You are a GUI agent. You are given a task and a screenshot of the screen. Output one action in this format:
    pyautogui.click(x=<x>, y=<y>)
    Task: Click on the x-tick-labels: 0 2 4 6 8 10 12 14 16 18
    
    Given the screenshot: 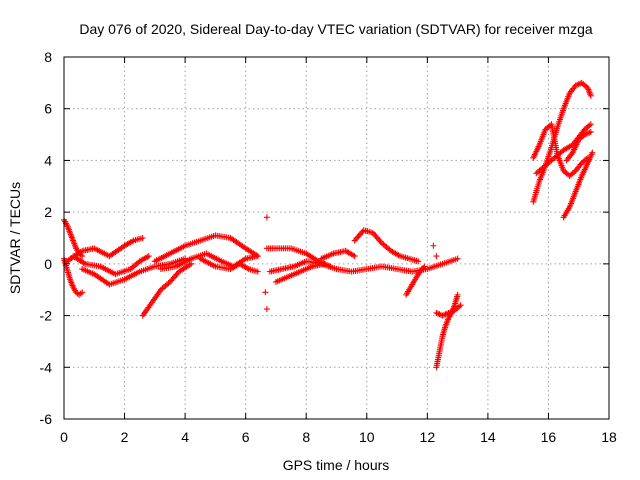 What is the action you would take?
    pyautogui.click(x=338, y=437)
    